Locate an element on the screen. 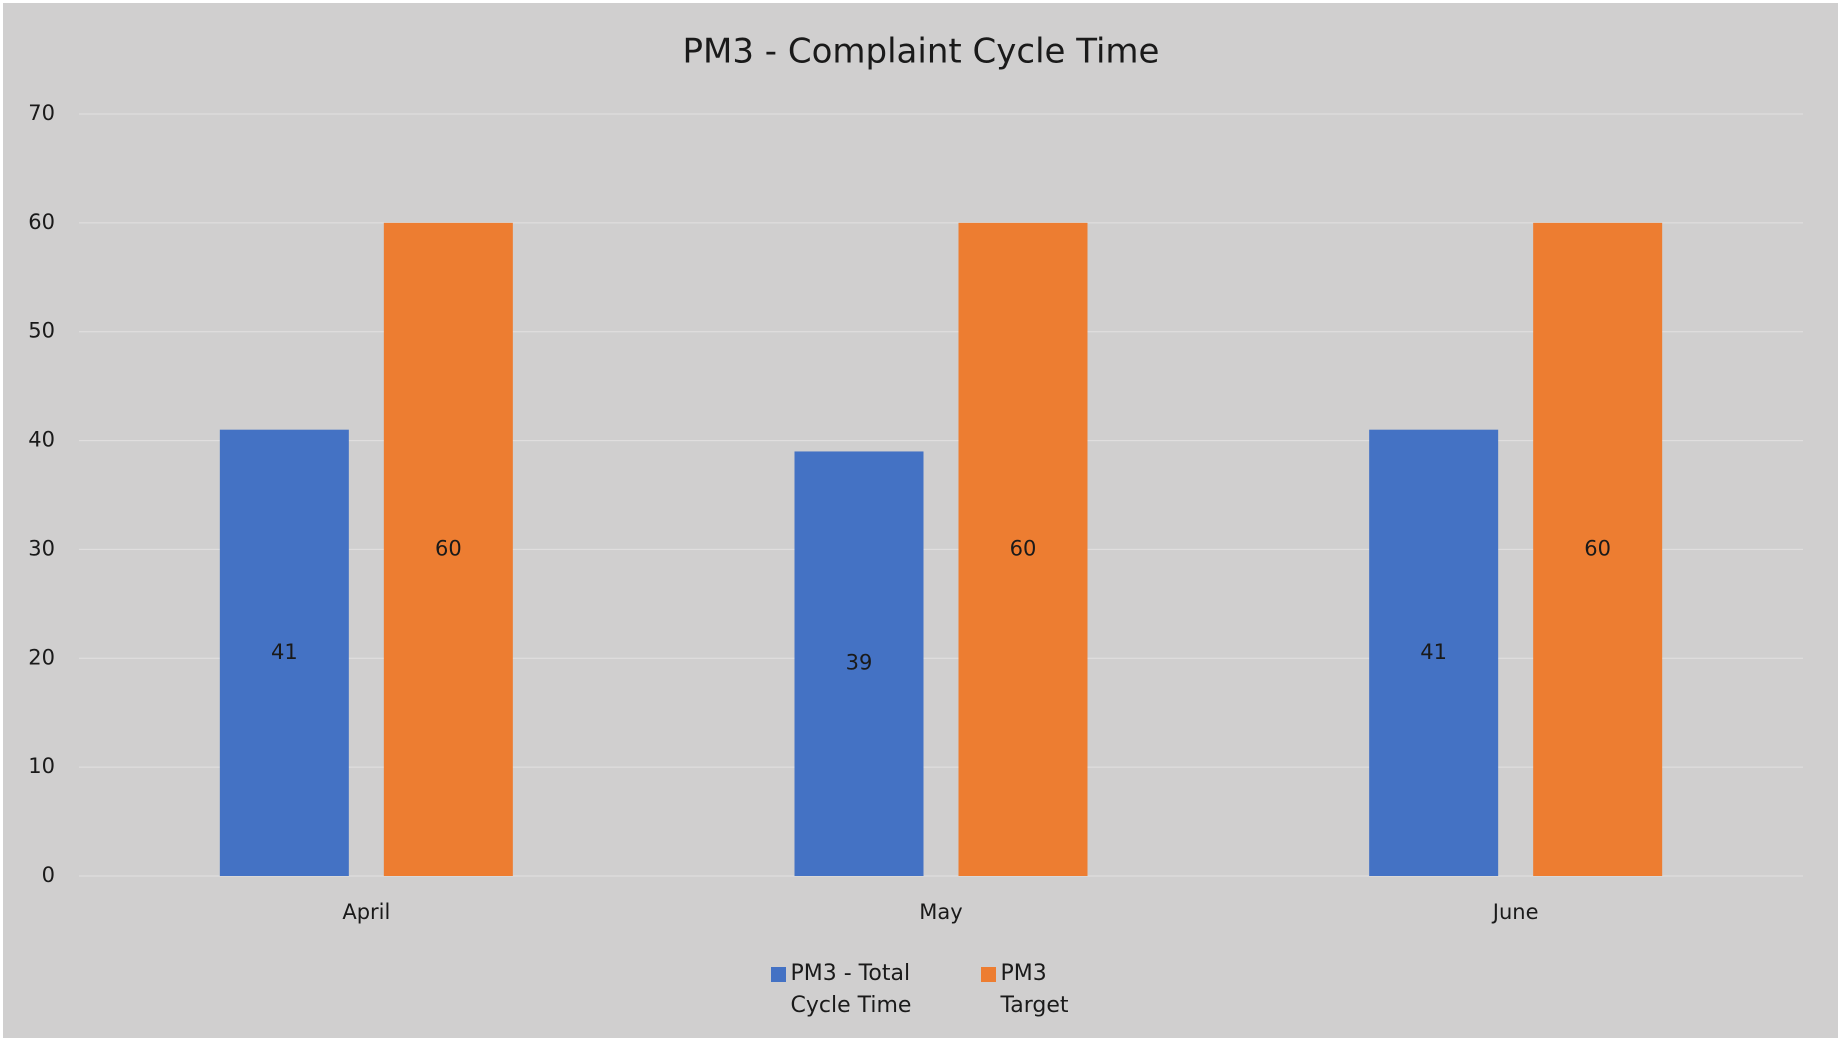 This screenshot has width=1841, height=1041. data-label: 39 is located at coordinates (859, 663).